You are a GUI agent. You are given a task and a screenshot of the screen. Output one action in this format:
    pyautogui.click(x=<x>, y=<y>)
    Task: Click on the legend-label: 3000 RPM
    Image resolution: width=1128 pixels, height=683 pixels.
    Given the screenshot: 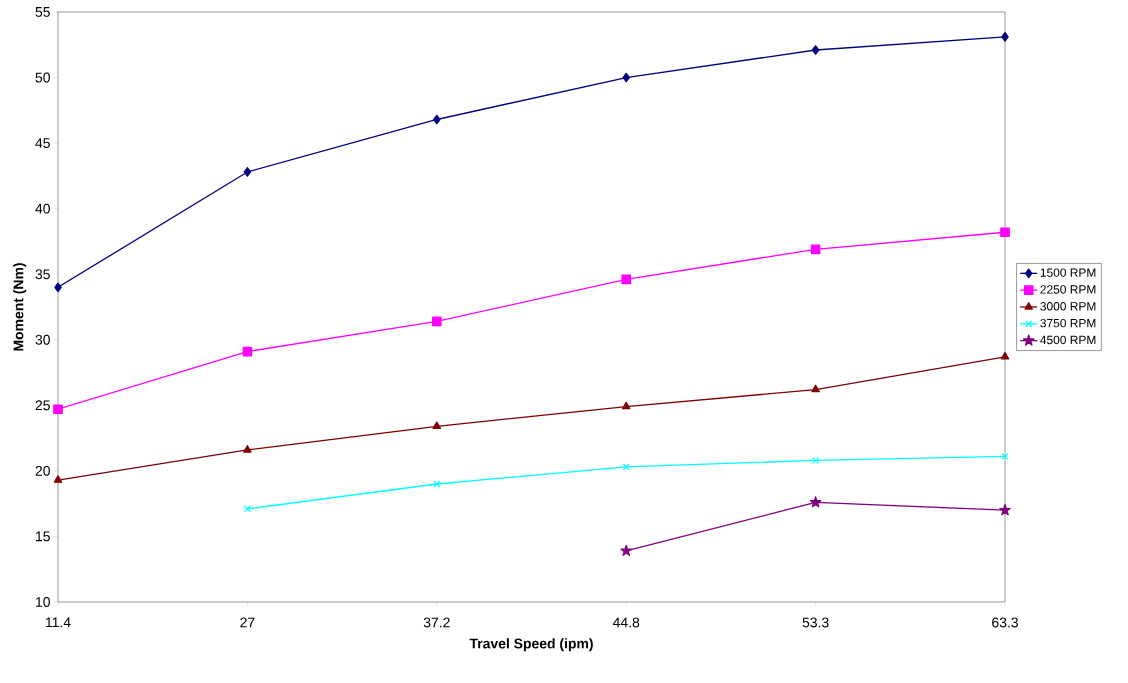 What is the action you would take?
    pyautogui.click(x=1068, y=306)
    